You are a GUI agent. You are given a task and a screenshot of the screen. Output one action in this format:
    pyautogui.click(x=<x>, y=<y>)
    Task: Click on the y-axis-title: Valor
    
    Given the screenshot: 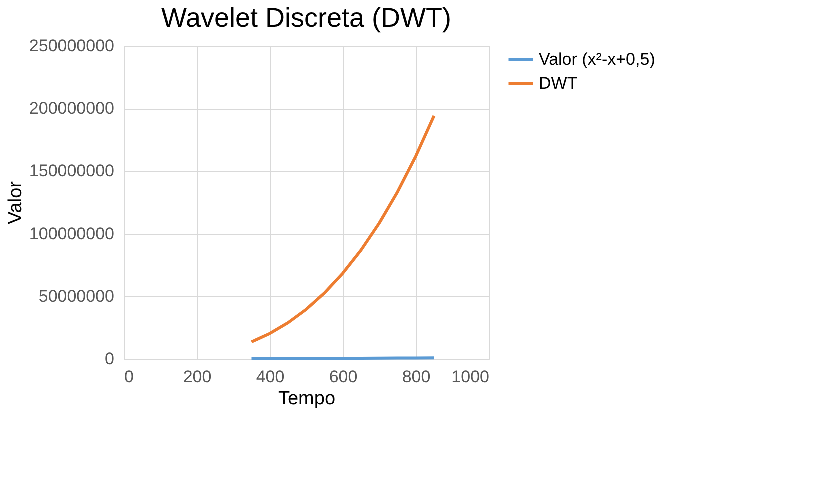 What is the action you would take?
    pyautogui.click(x=15, y=202)
    